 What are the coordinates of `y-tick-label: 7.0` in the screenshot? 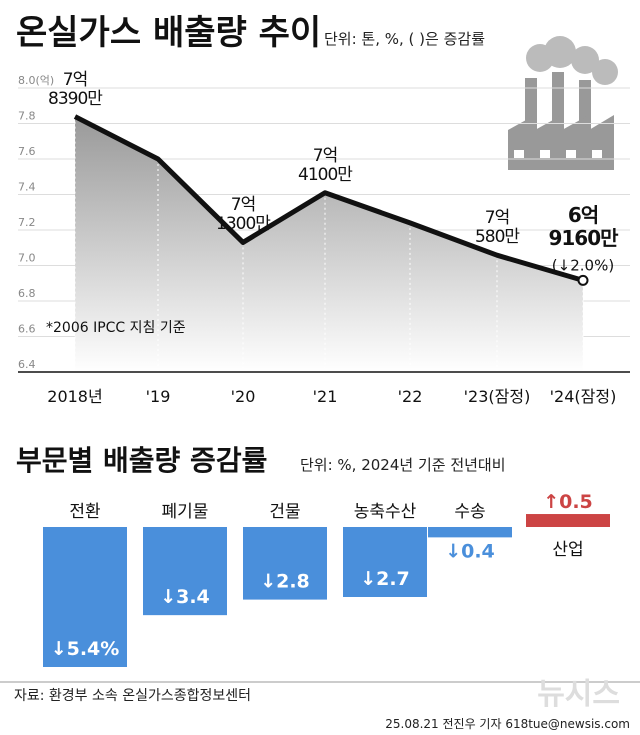 It's located at (27, 258).